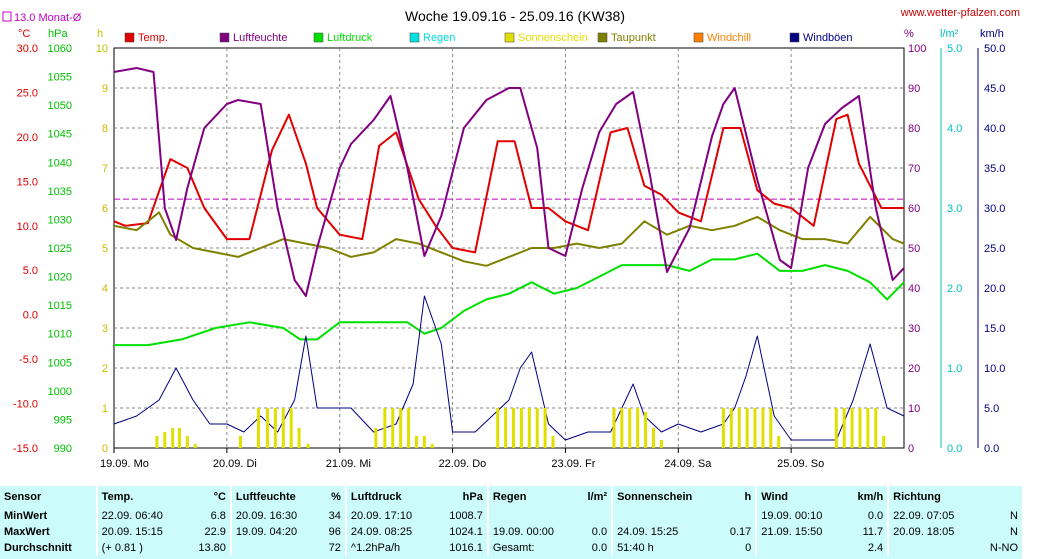  Describe the element at coordinates (914, 89) in the screenshot. I see `tick-label-humidity: 90` at that location.